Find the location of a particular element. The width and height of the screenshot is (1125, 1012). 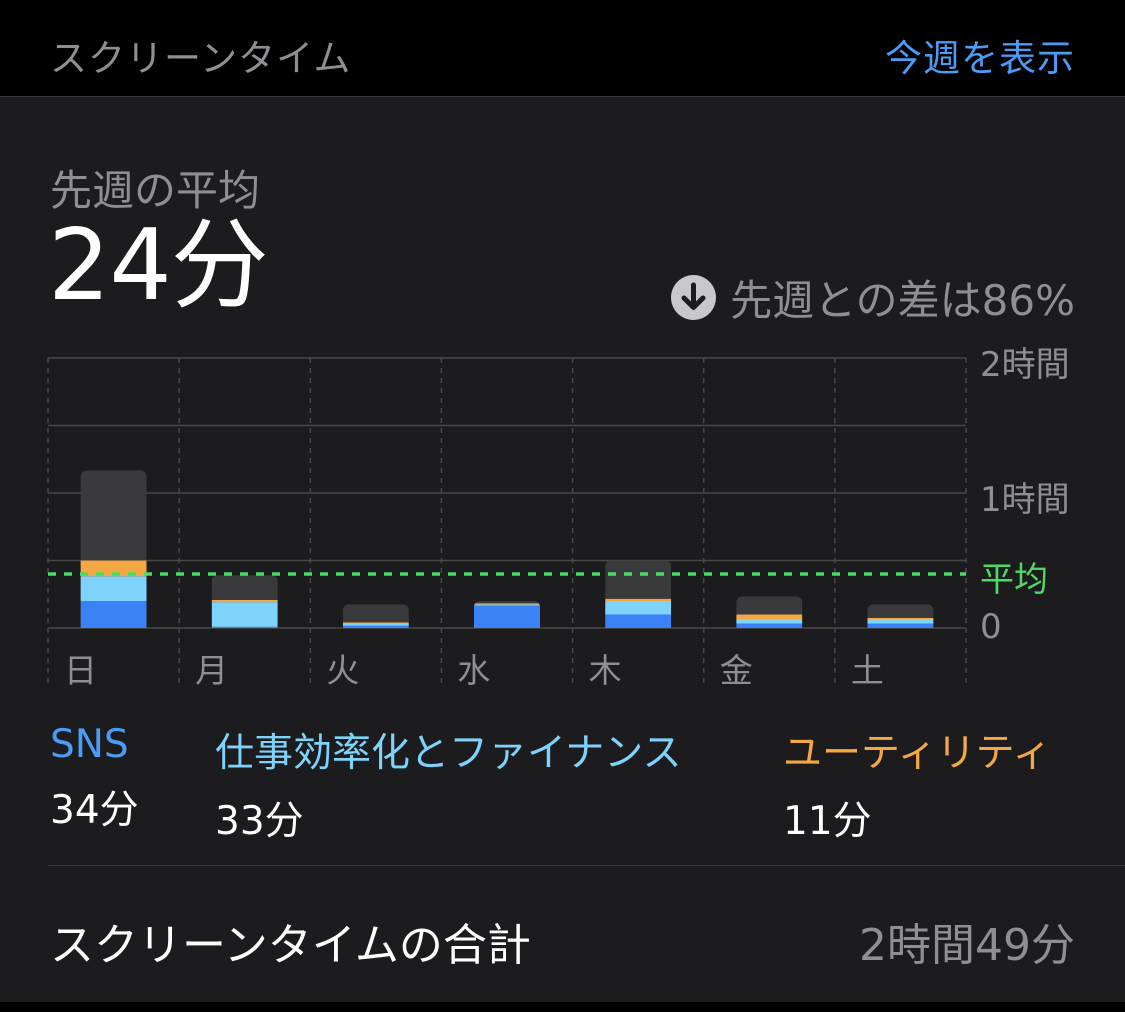

x-tick-label: 水 is located at coordinates (474, 670).